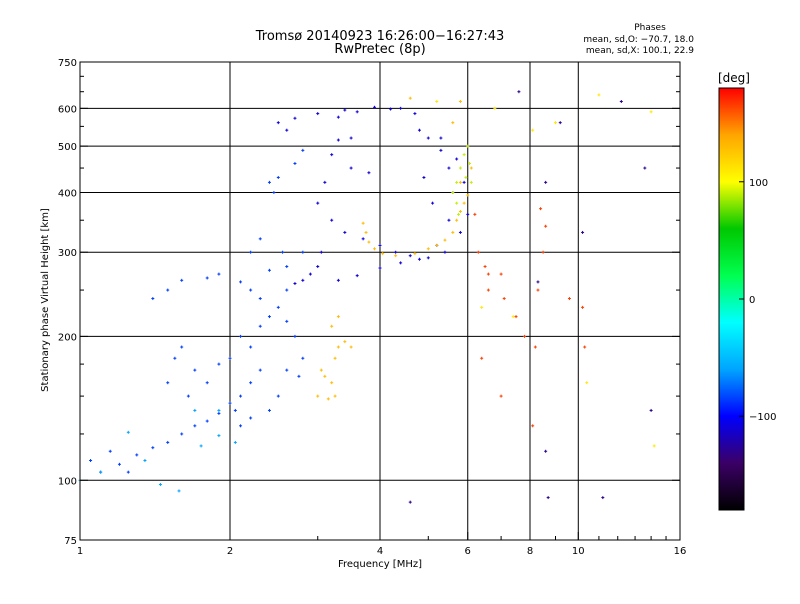 The width and height of the screenshot is (800, 604). Describe the element at coordinates (67, 337) in the screenshot. I see `y-tick-label: 200` at that location.